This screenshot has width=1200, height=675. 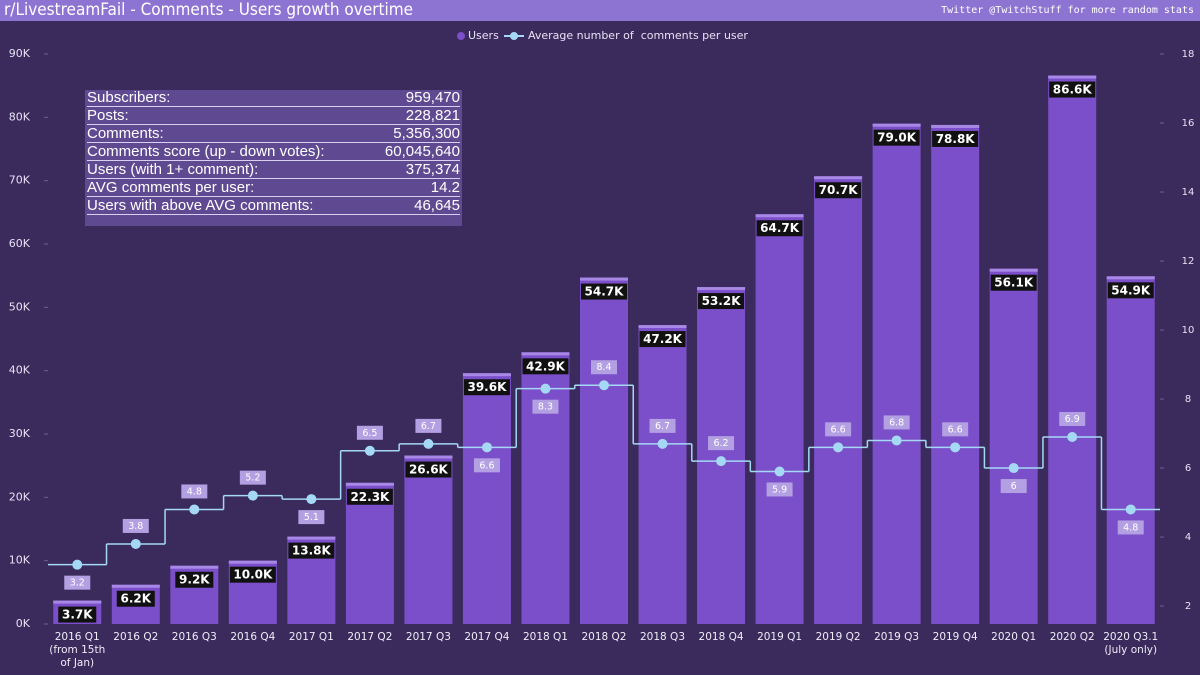 What do you see at coordinates (206, 151) in the screenshot?
I see `stats-label: Comments score (up - down votes):` at bounding box center [206, 151].